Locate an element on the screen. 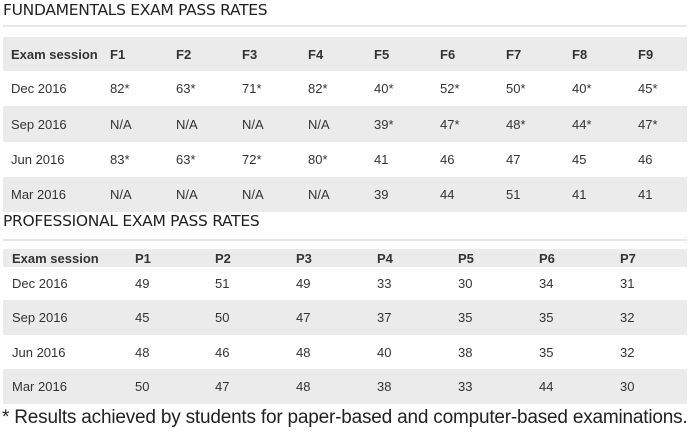 The height and width of the screenshot is (435, 690). column-header: F6 is located at coordinates (448, 54).